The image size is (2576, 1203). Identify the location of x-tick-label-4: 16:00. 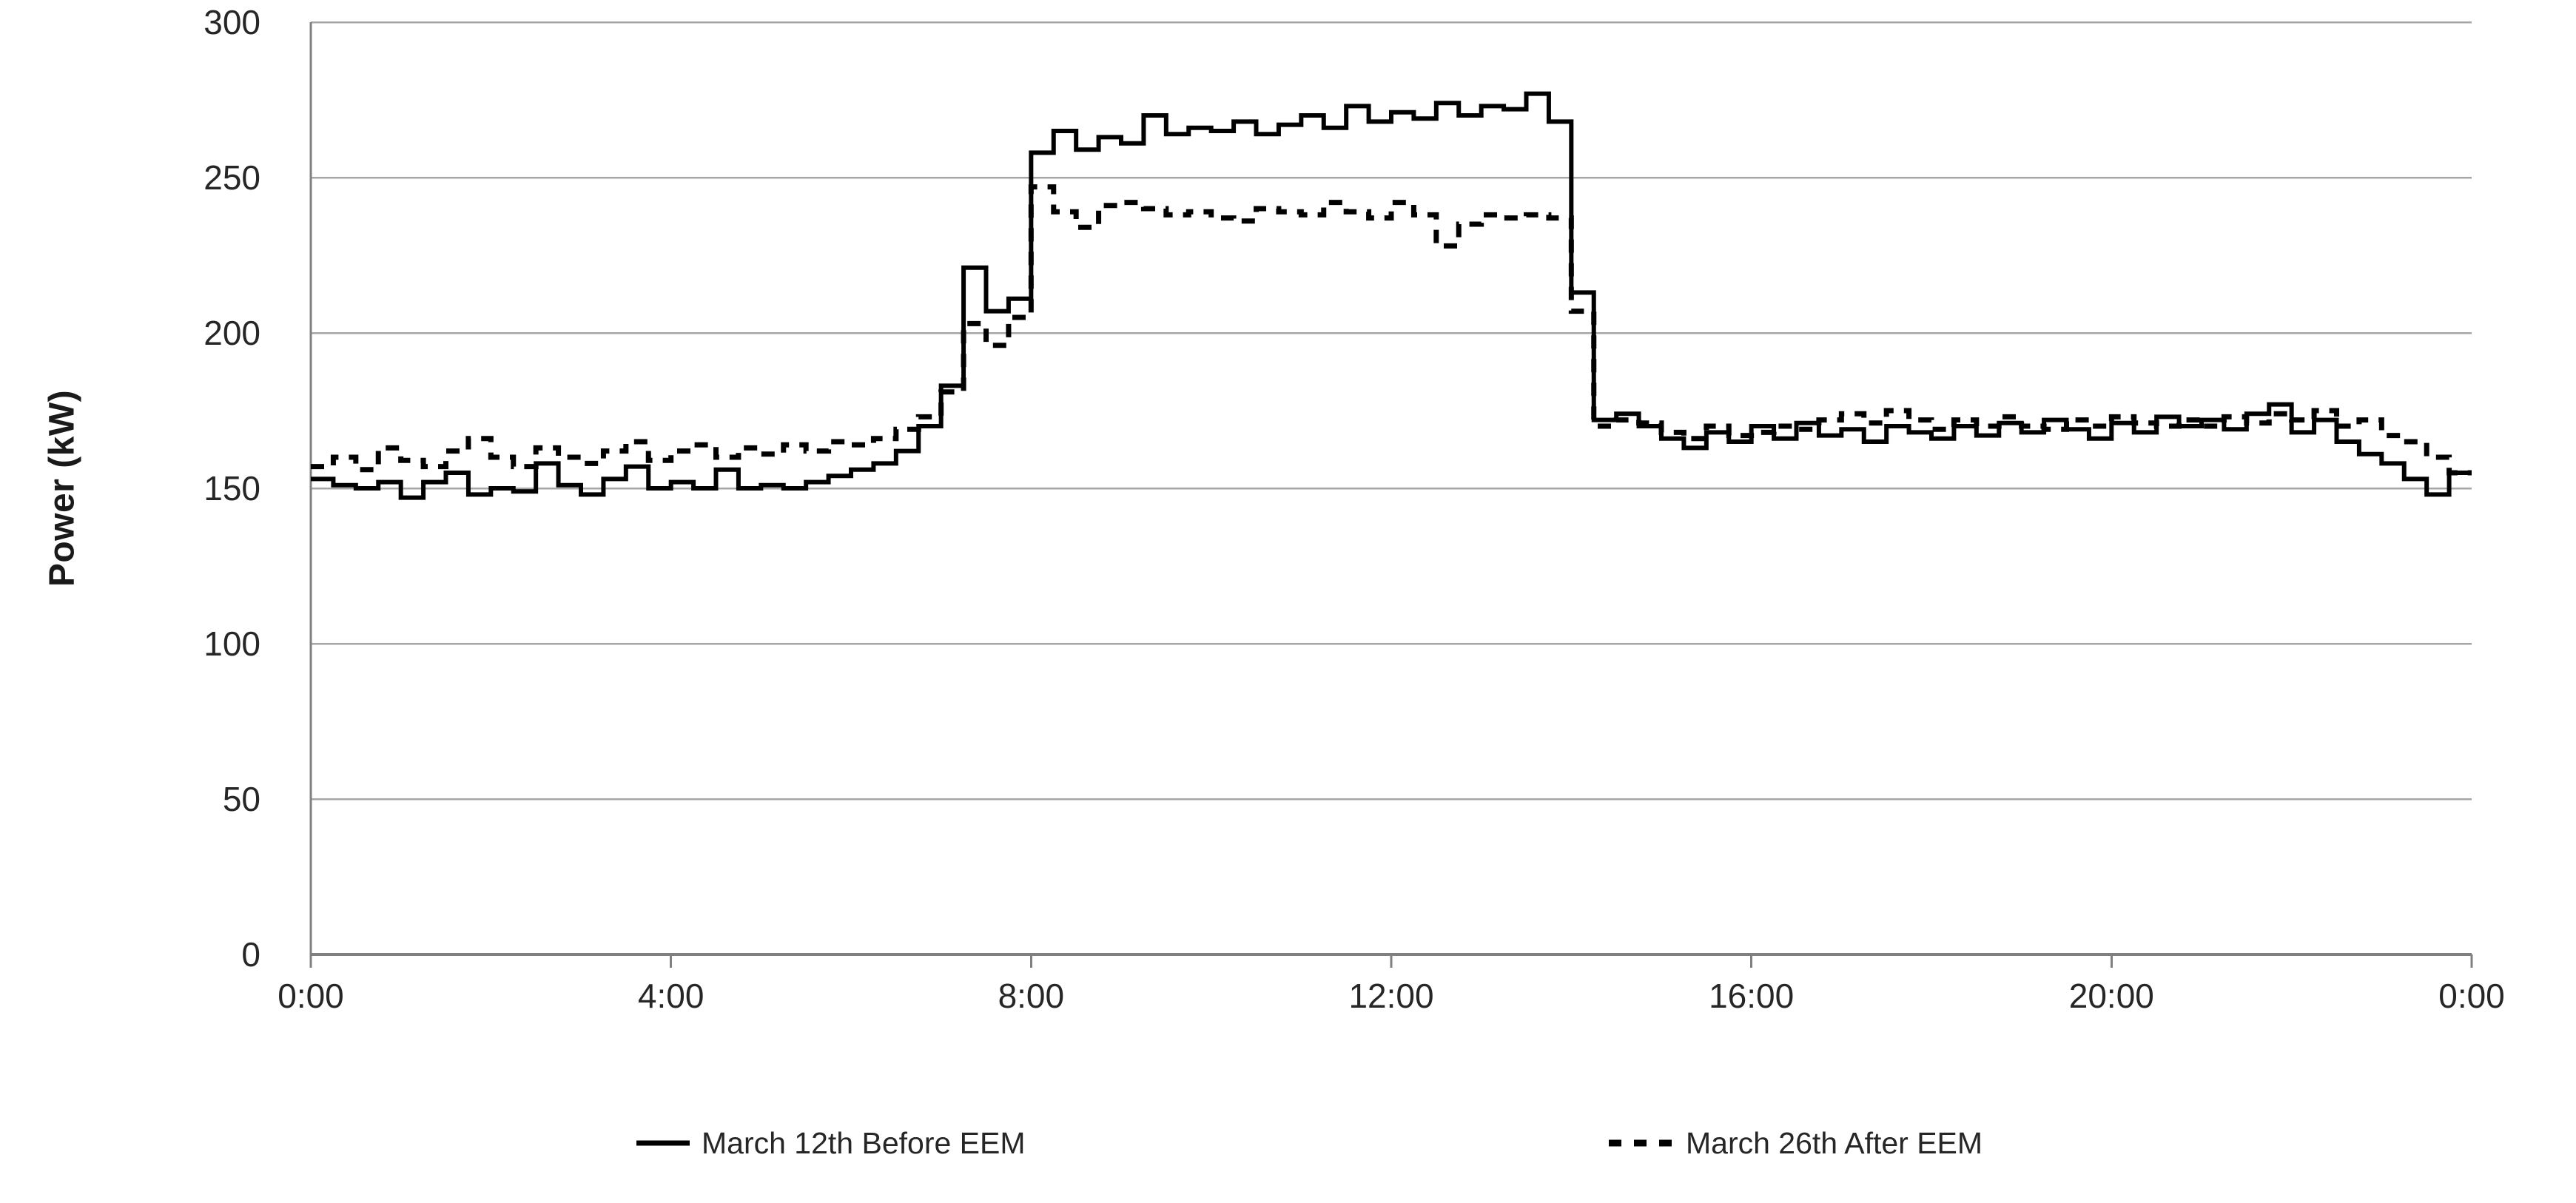
(1751, 996).